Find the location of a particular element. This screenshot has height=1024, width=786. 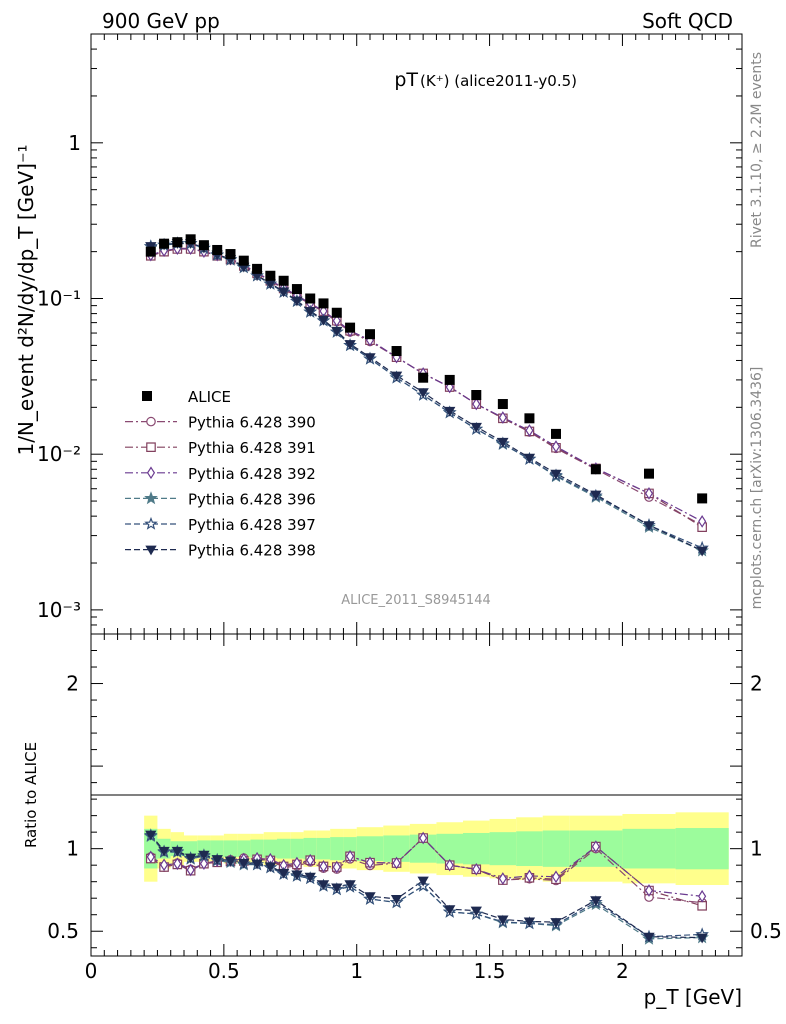

main-y-tick-label: 10⁻² is located at coordinates (59, 454).